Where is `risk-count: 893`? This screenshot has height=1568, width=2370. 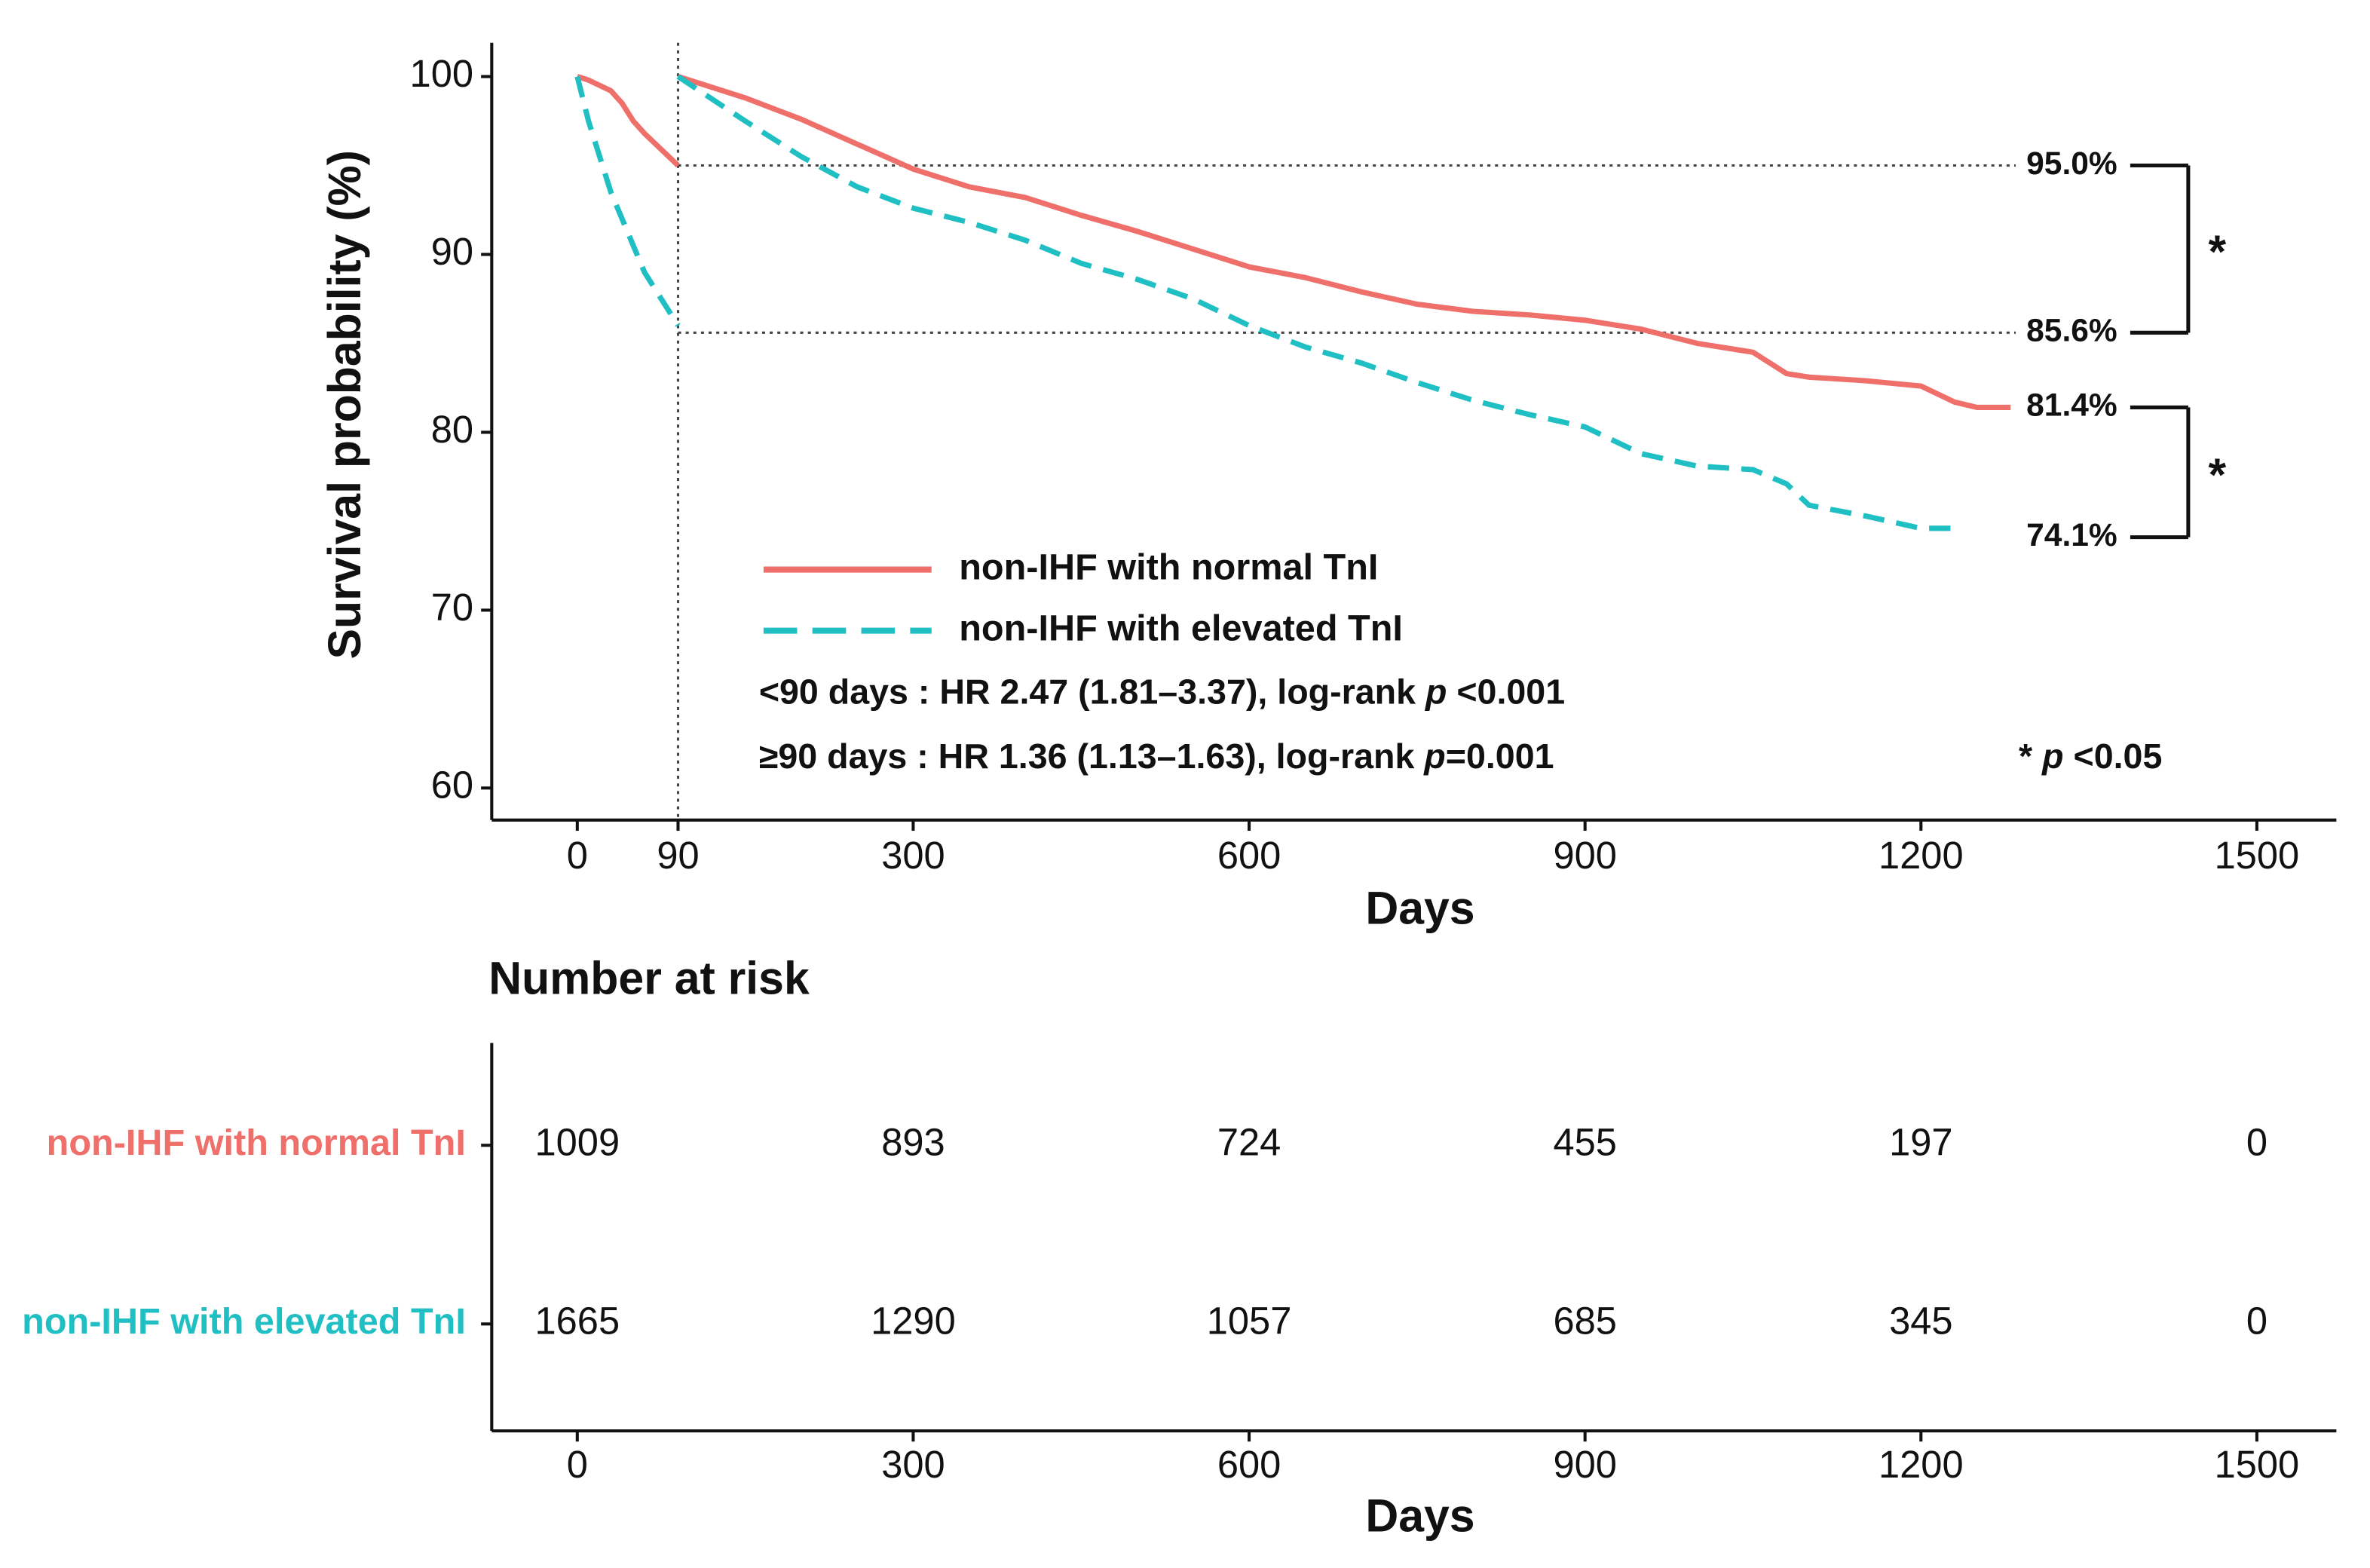 risk-count: 893 is located at coordinates (913, 1142).